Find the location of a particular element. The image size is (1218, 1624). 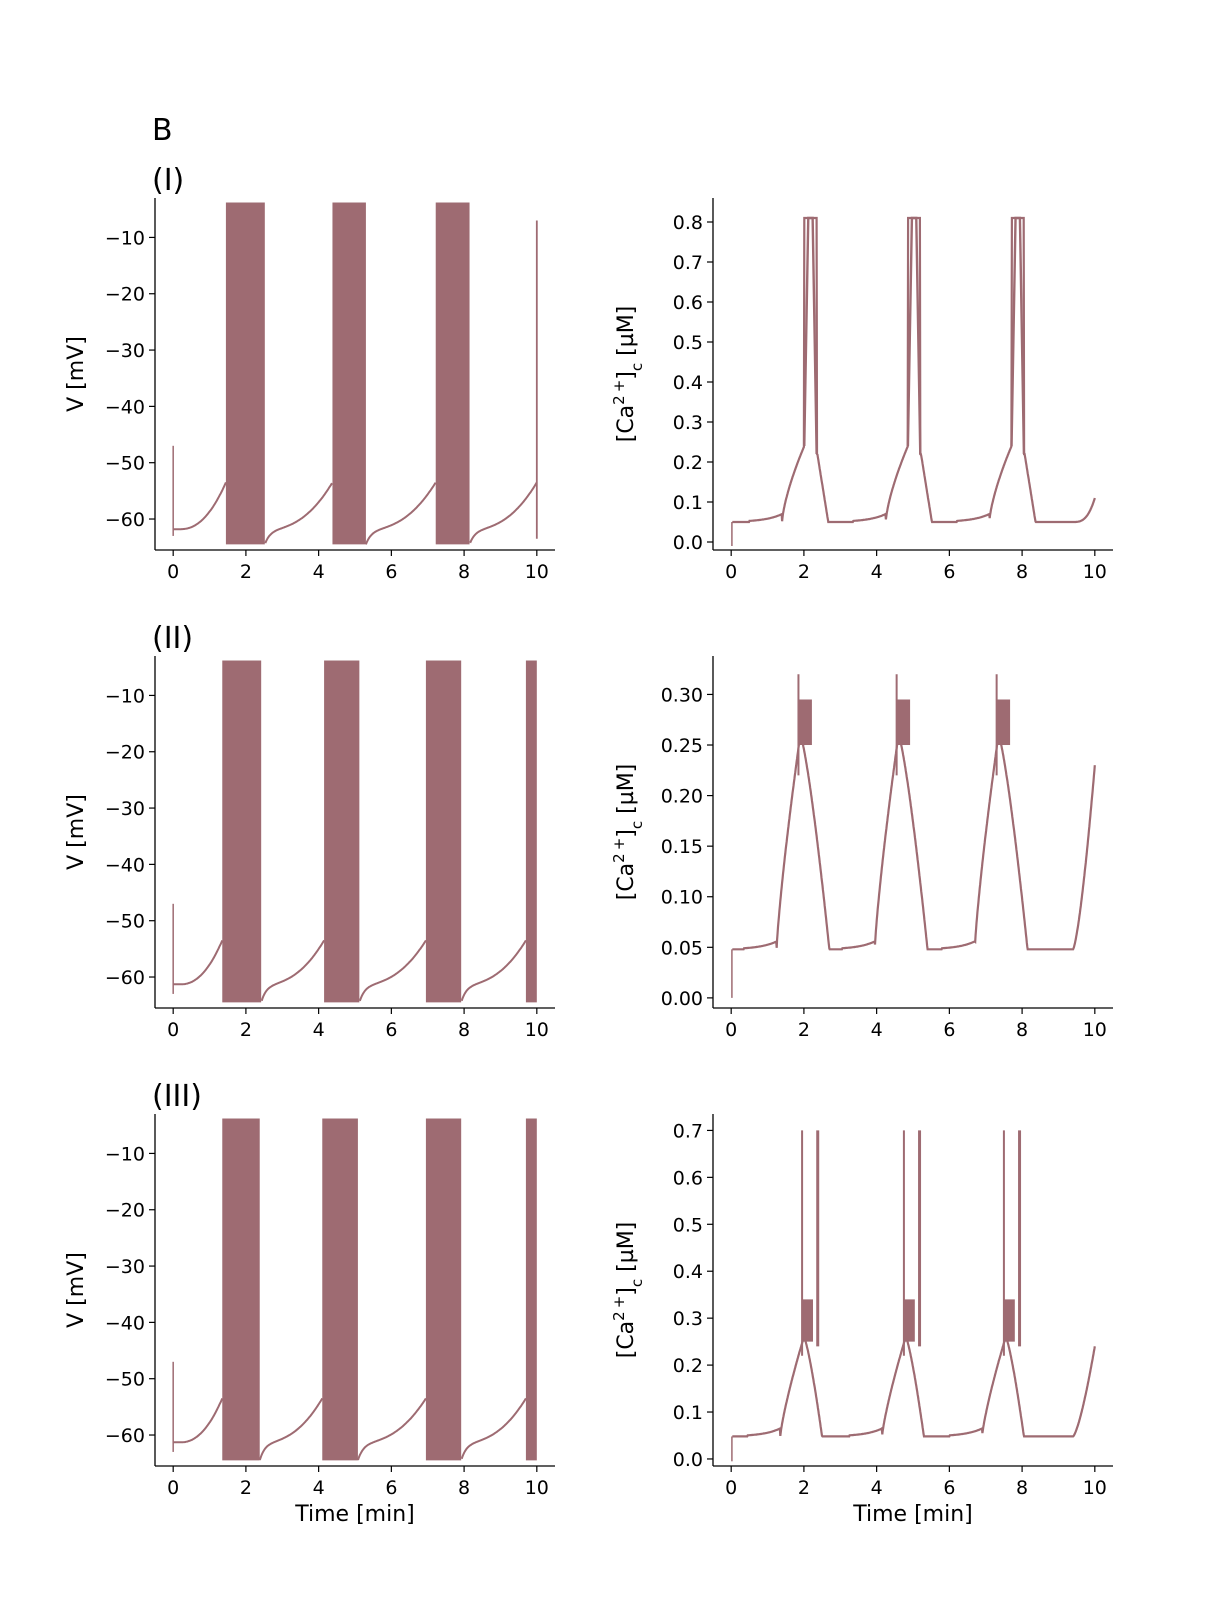

y-tick-label: 0.8 is located at coordinates (688, 223).